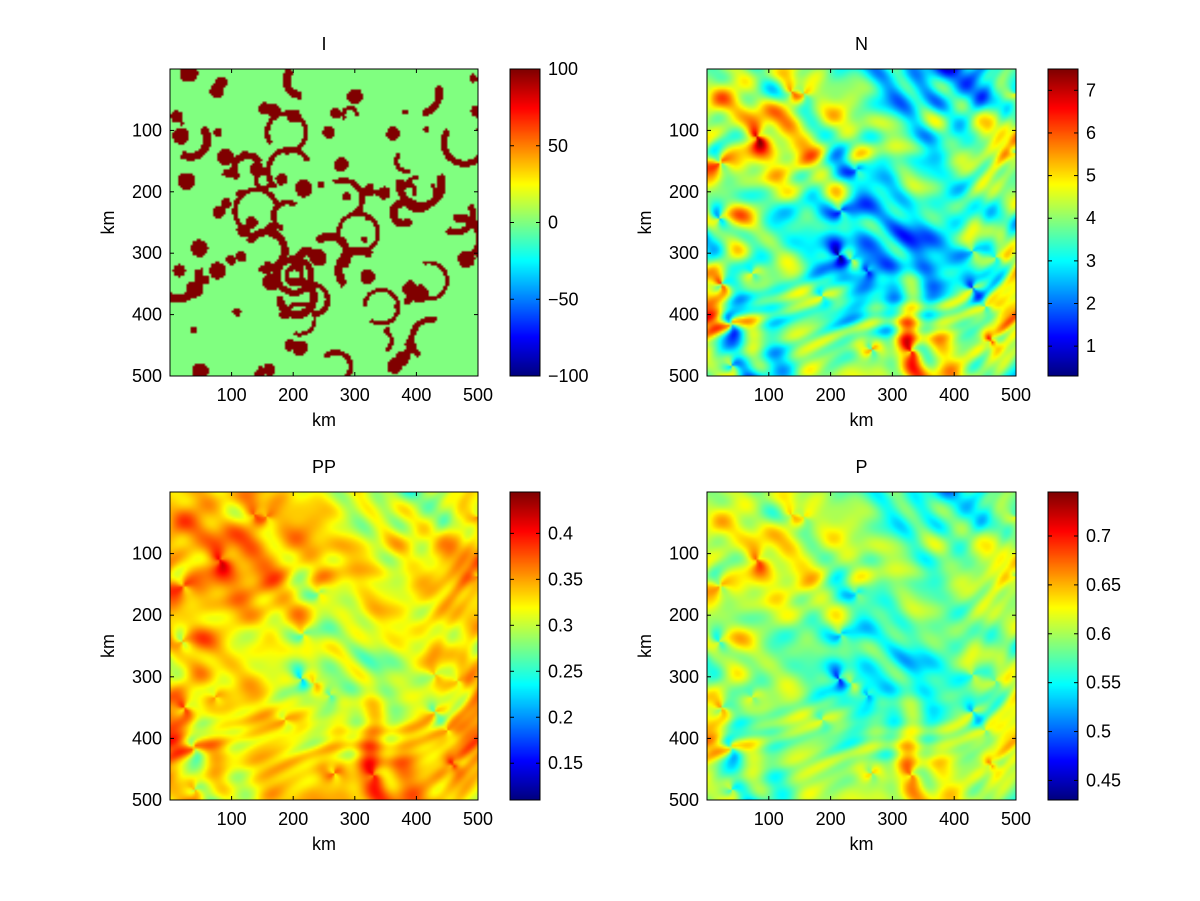 This screenshot has width=1200, height=901. I want to click on subplot-title: P, so click(861, 467).